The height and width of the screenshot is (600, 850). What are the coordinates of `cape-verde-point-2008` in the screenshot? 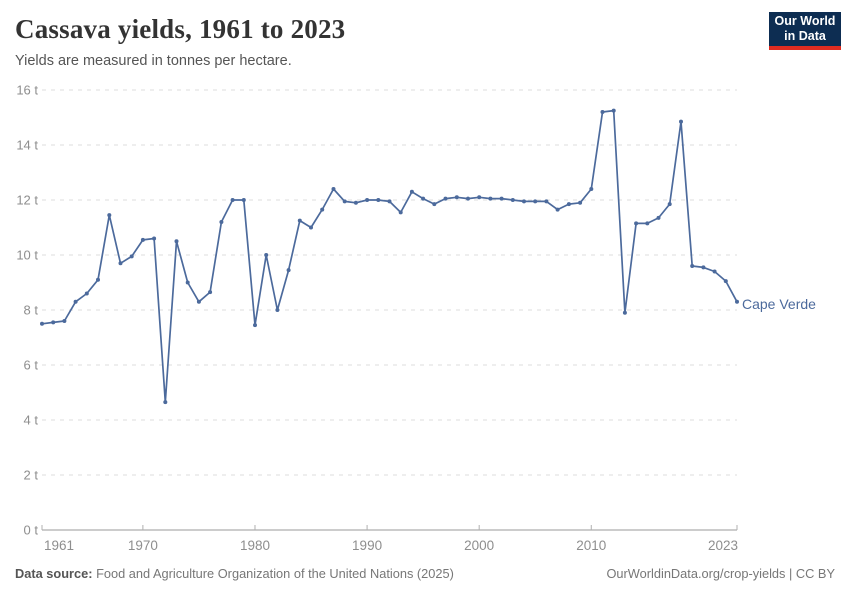 It's located at (568, 204).